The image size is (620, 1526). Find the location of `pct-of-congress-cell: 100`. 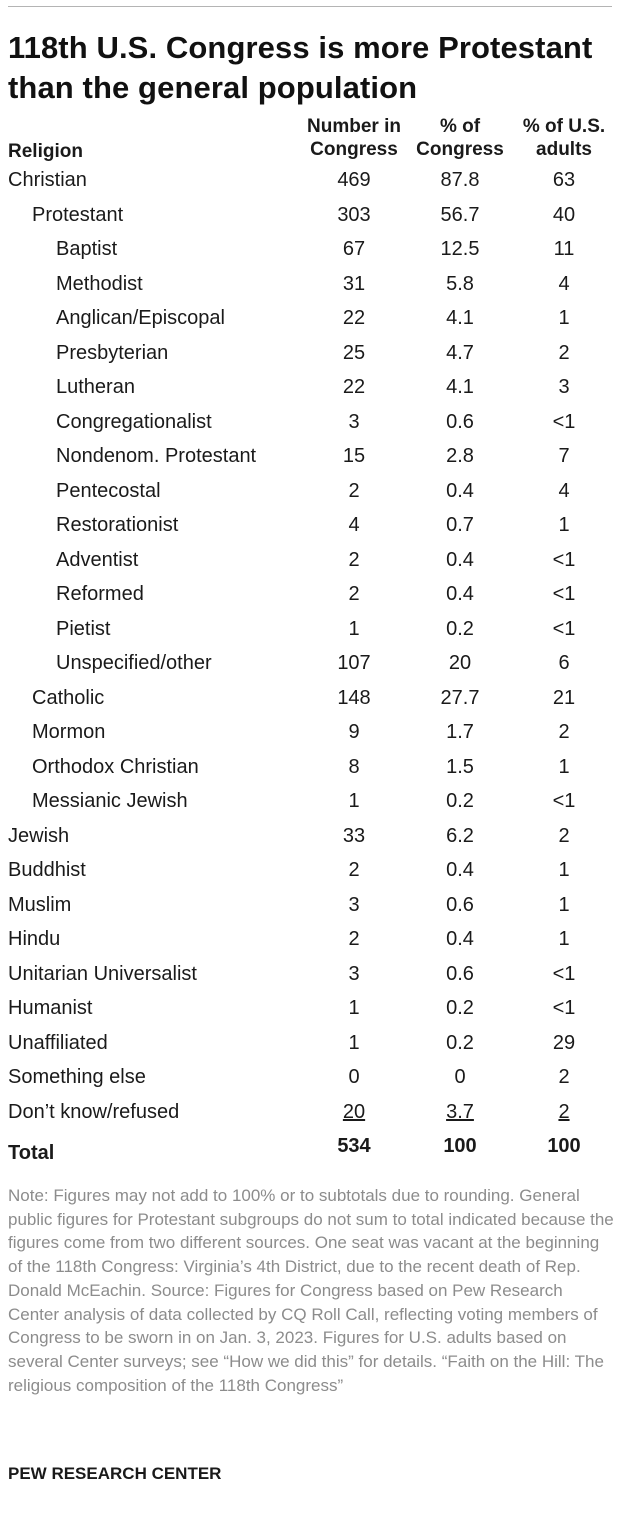

pct-of-congress-cell: 100 is located at coordinates (460, 1146).